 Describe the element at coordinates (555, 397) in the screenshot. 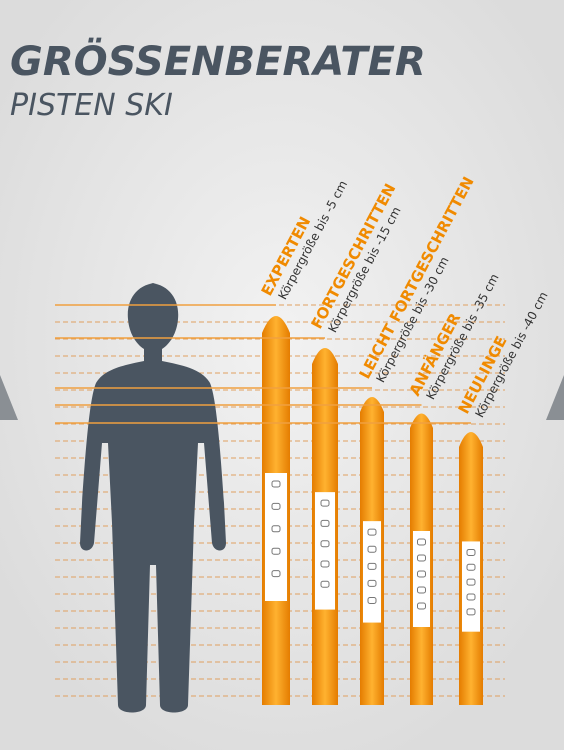

I see `nav-arrow-right` at that location.